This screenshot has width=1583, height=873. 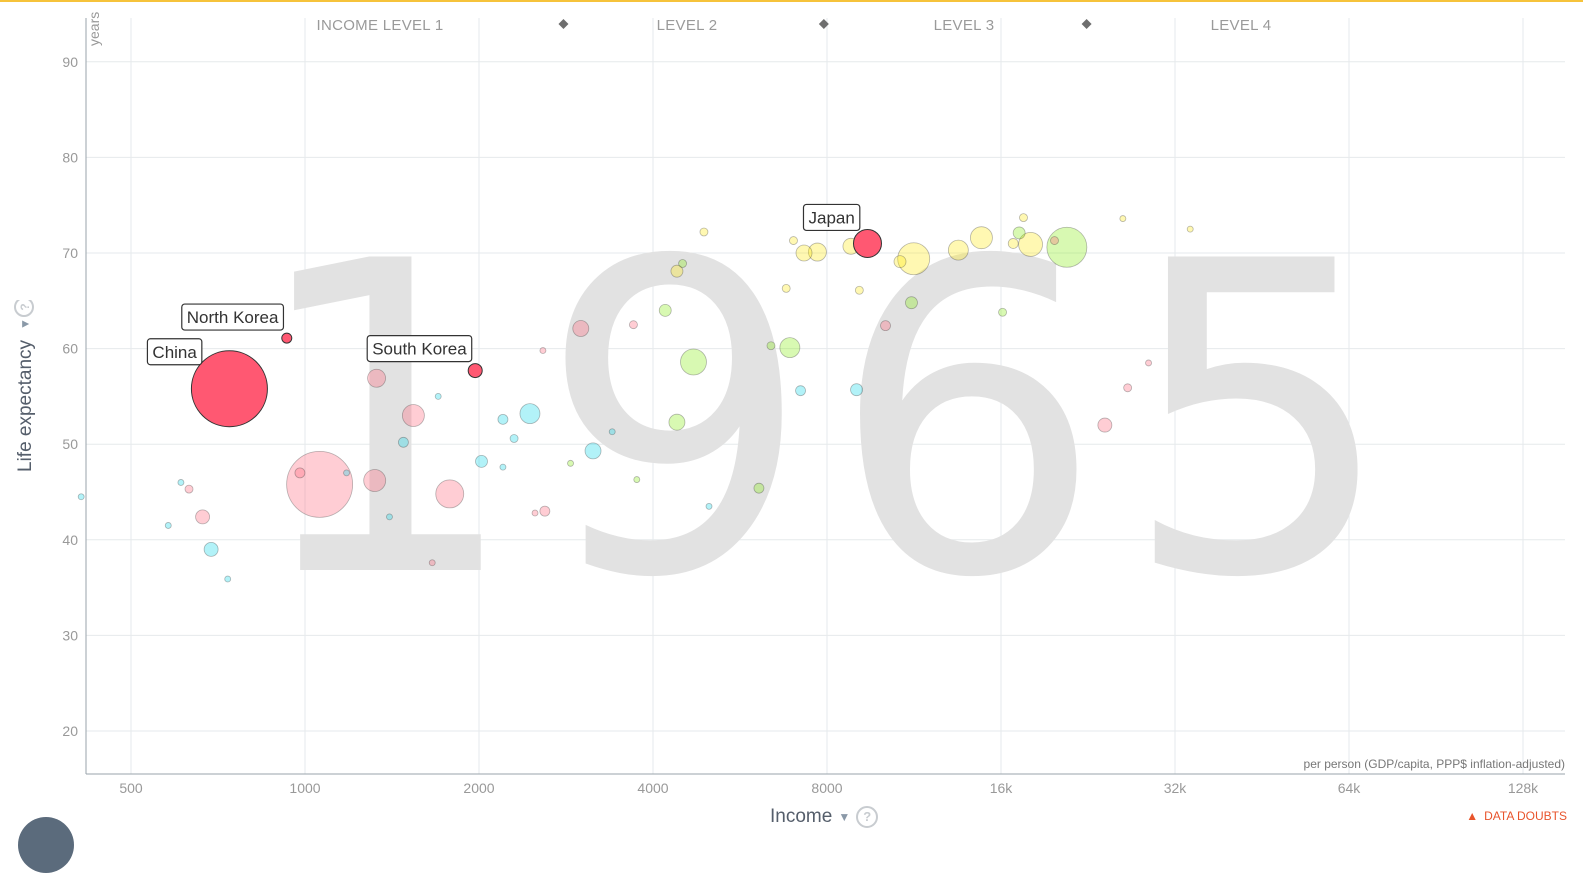 What do you see at coordinates (536, 328) in the screenshot?
I see `labeled-bubbles` at bounding box center [536, 328].